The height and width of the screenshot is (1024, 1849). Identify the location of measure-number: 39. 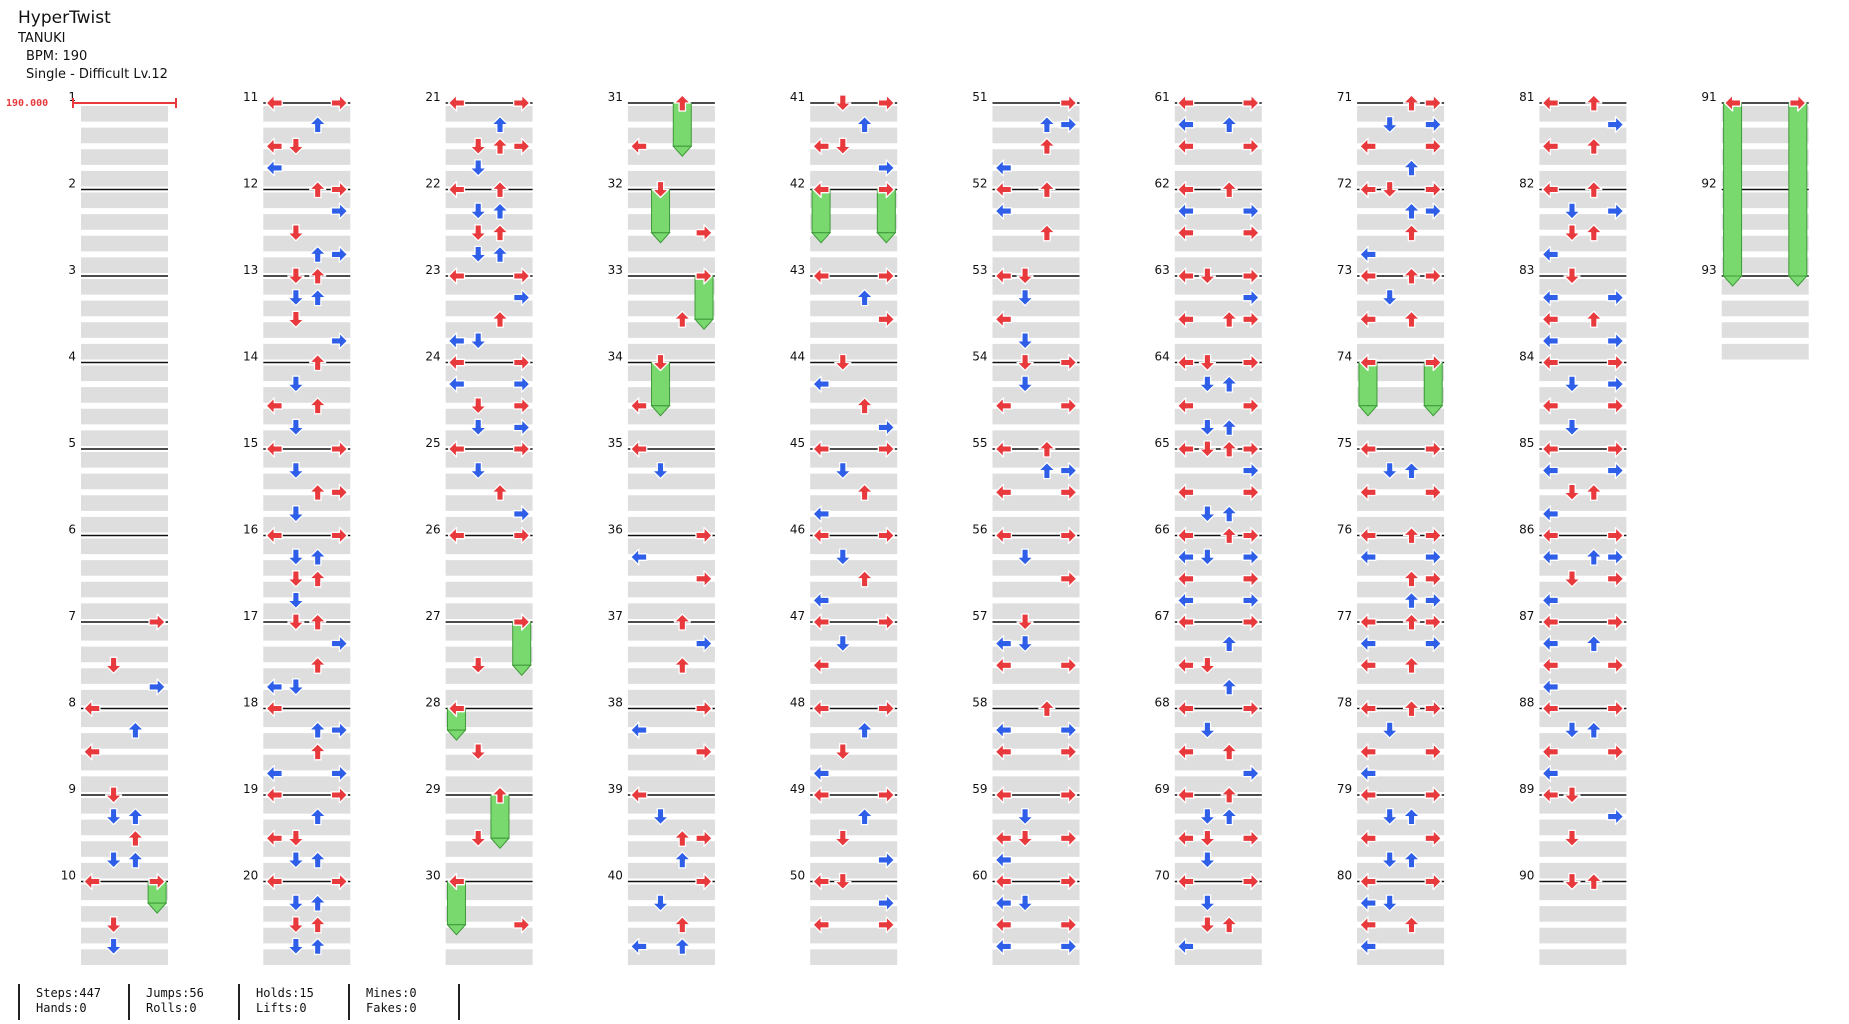
(615, 789).